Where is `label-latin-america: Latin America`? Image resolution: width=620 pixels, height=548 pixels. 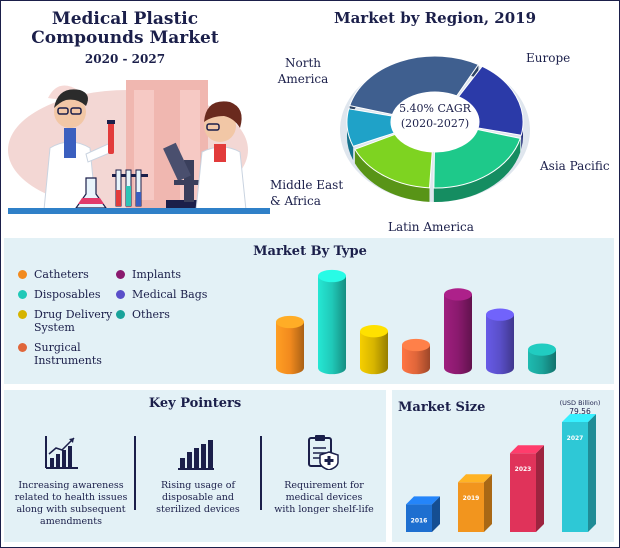 label-latin-america: Latin America is located at coordinates (431, 227).